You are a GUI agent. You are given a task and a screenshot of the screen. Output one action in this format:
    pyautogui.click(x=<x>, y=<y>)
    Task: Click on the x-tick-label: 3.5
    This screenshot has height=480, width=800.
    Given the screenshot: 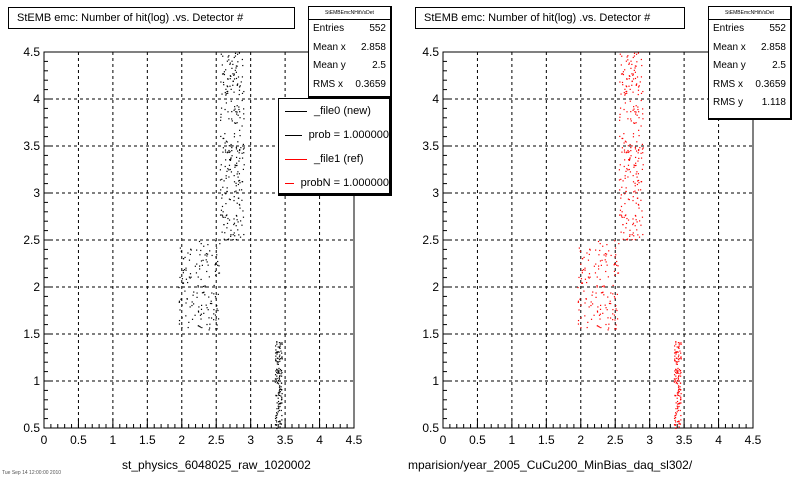 What is the action you would take?
    pyautogui.click(x=684, y=440)
    